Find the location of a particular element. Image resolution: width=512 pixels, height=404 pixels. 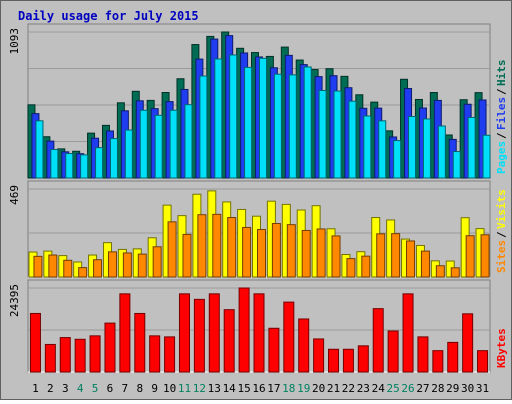

panel-side-labels: Sites / Visits is located at coordinates (501, 231).